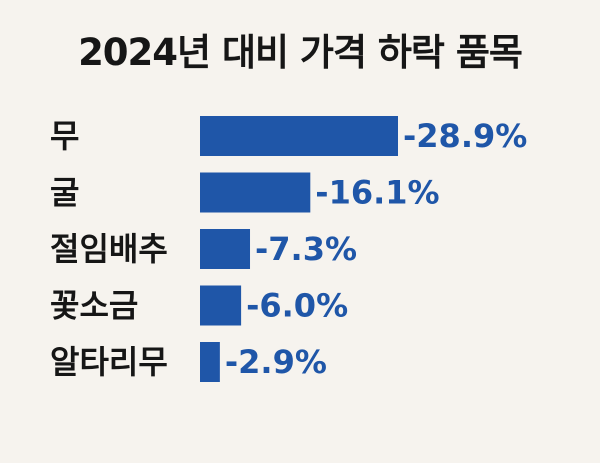  What do you see at coordinates (64, 136) in the screenshot?
I see `category-label: 무` at bounding box center [64, 136].